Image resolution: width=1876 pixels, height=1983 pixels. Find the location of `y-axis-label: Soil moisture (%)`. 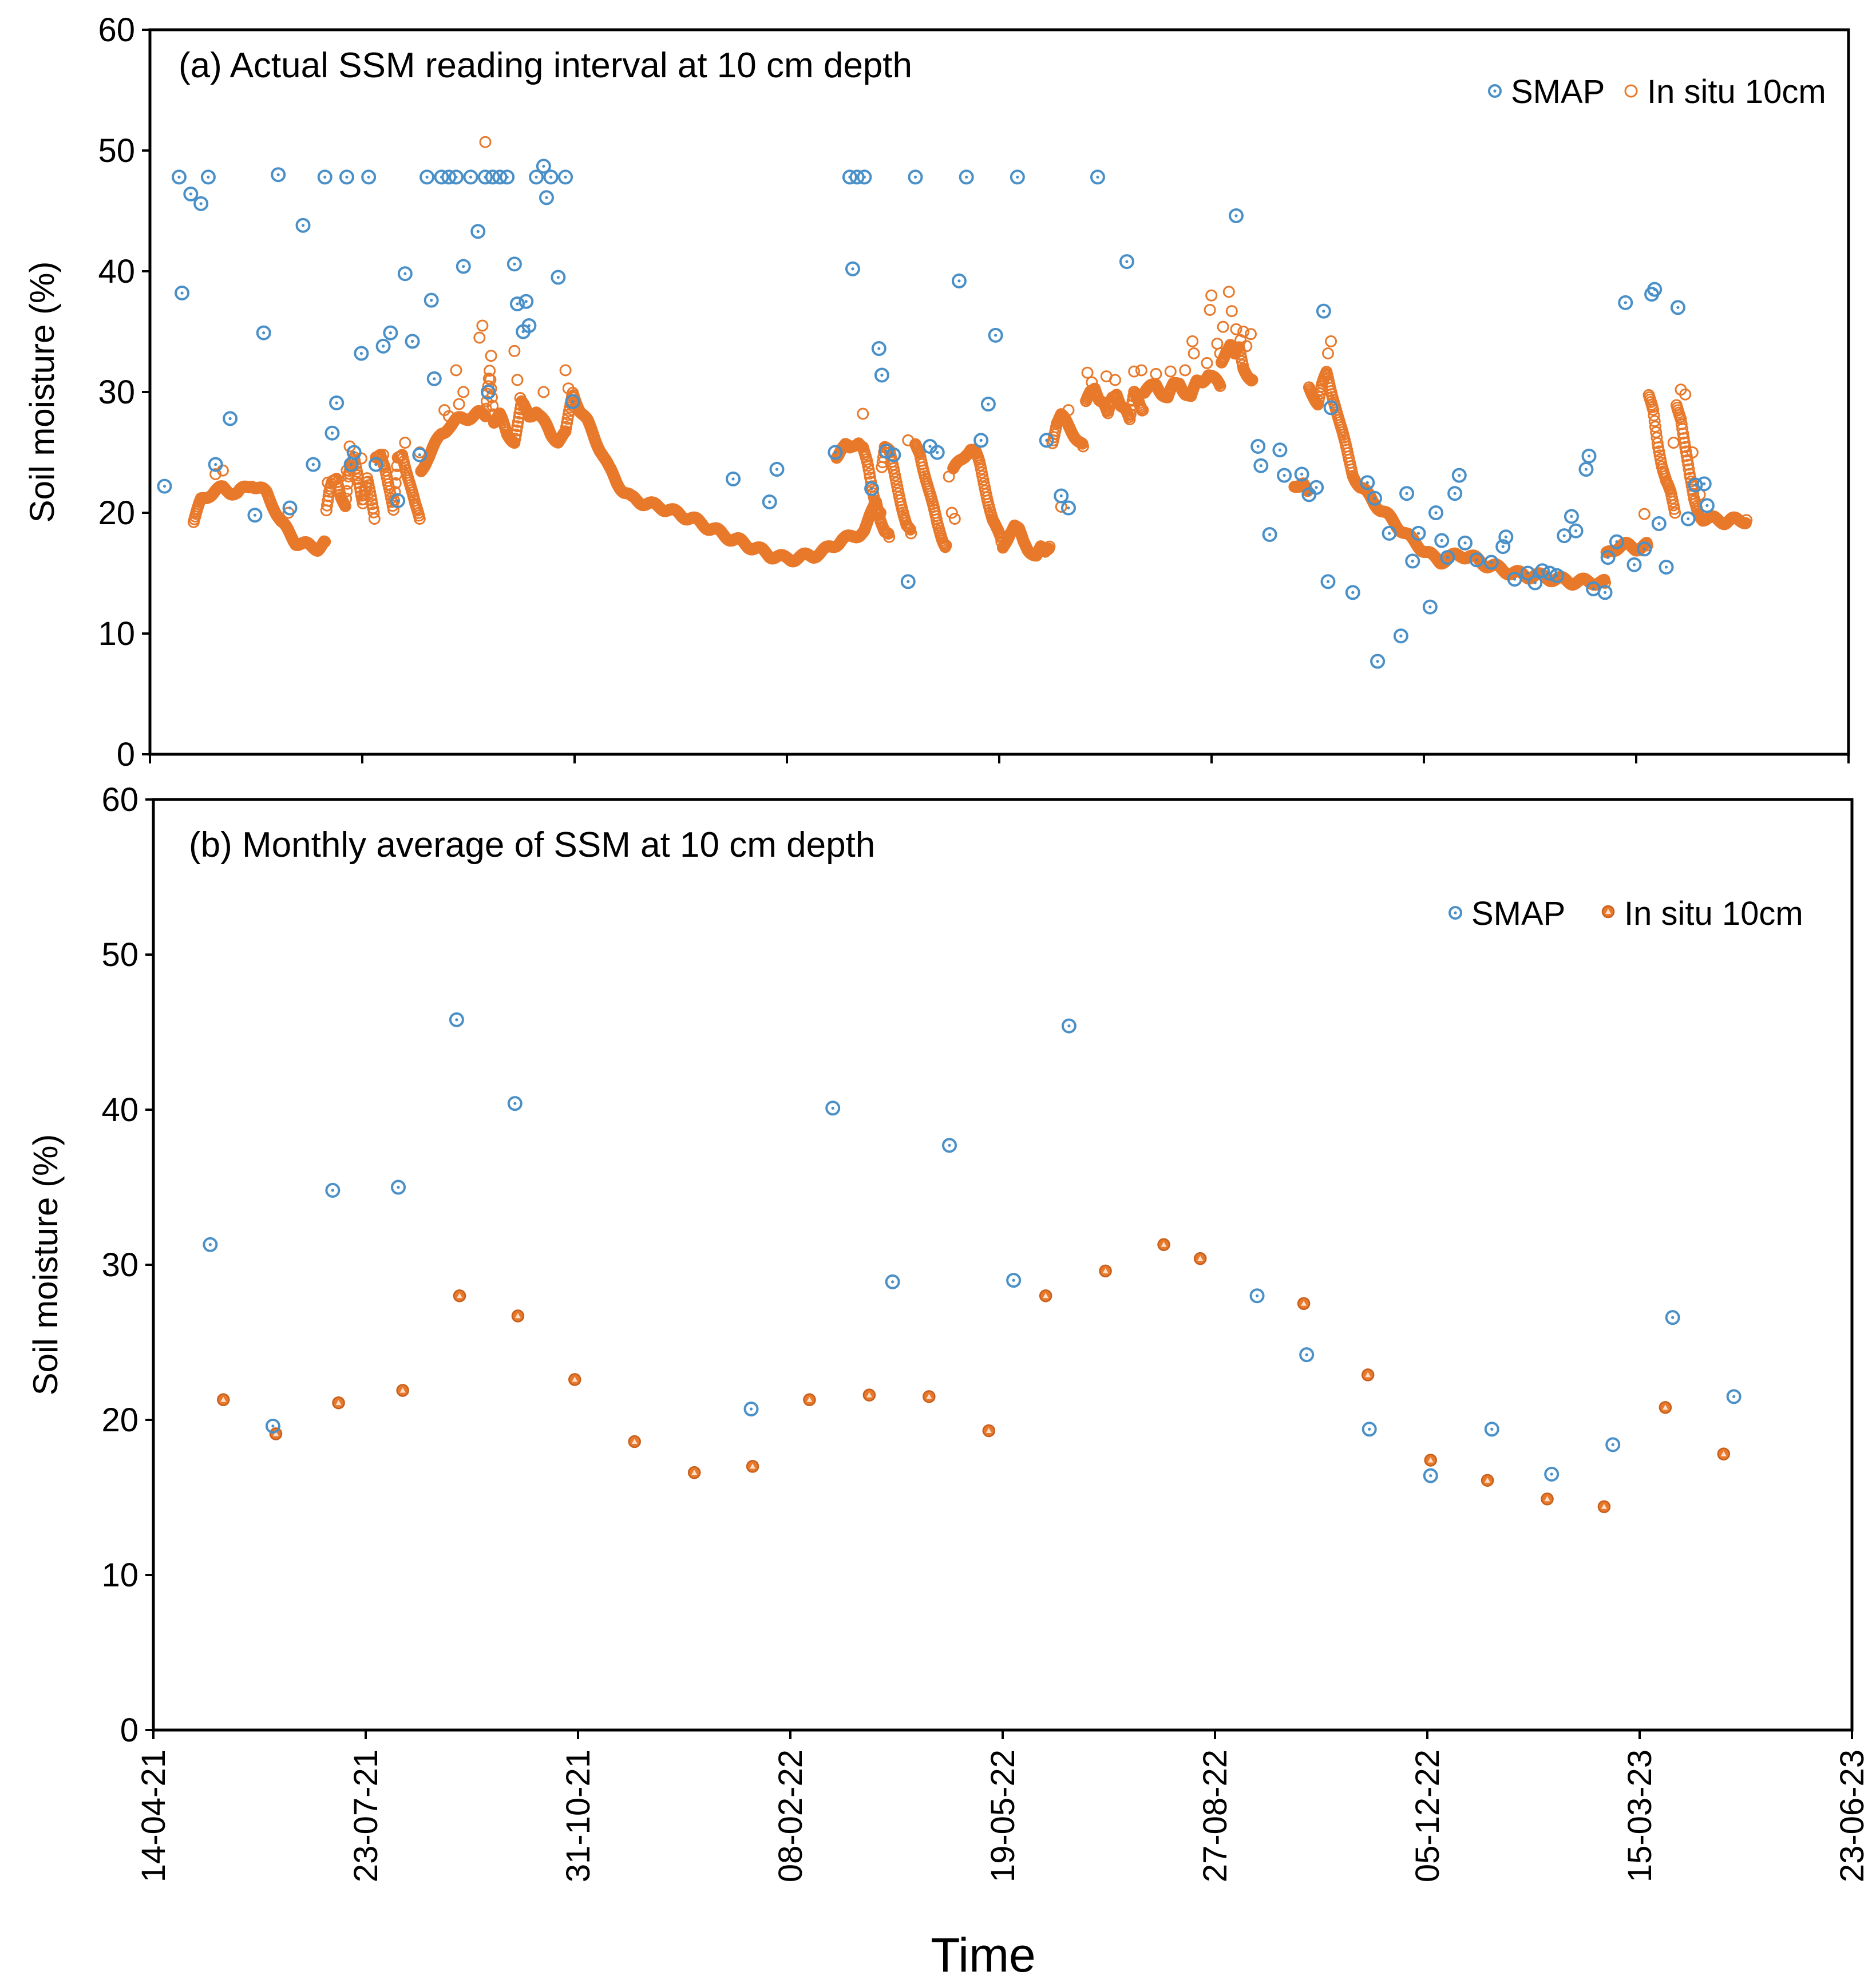

y-axis-label: Soil moisture (%) is located at coordinates (42, 392).